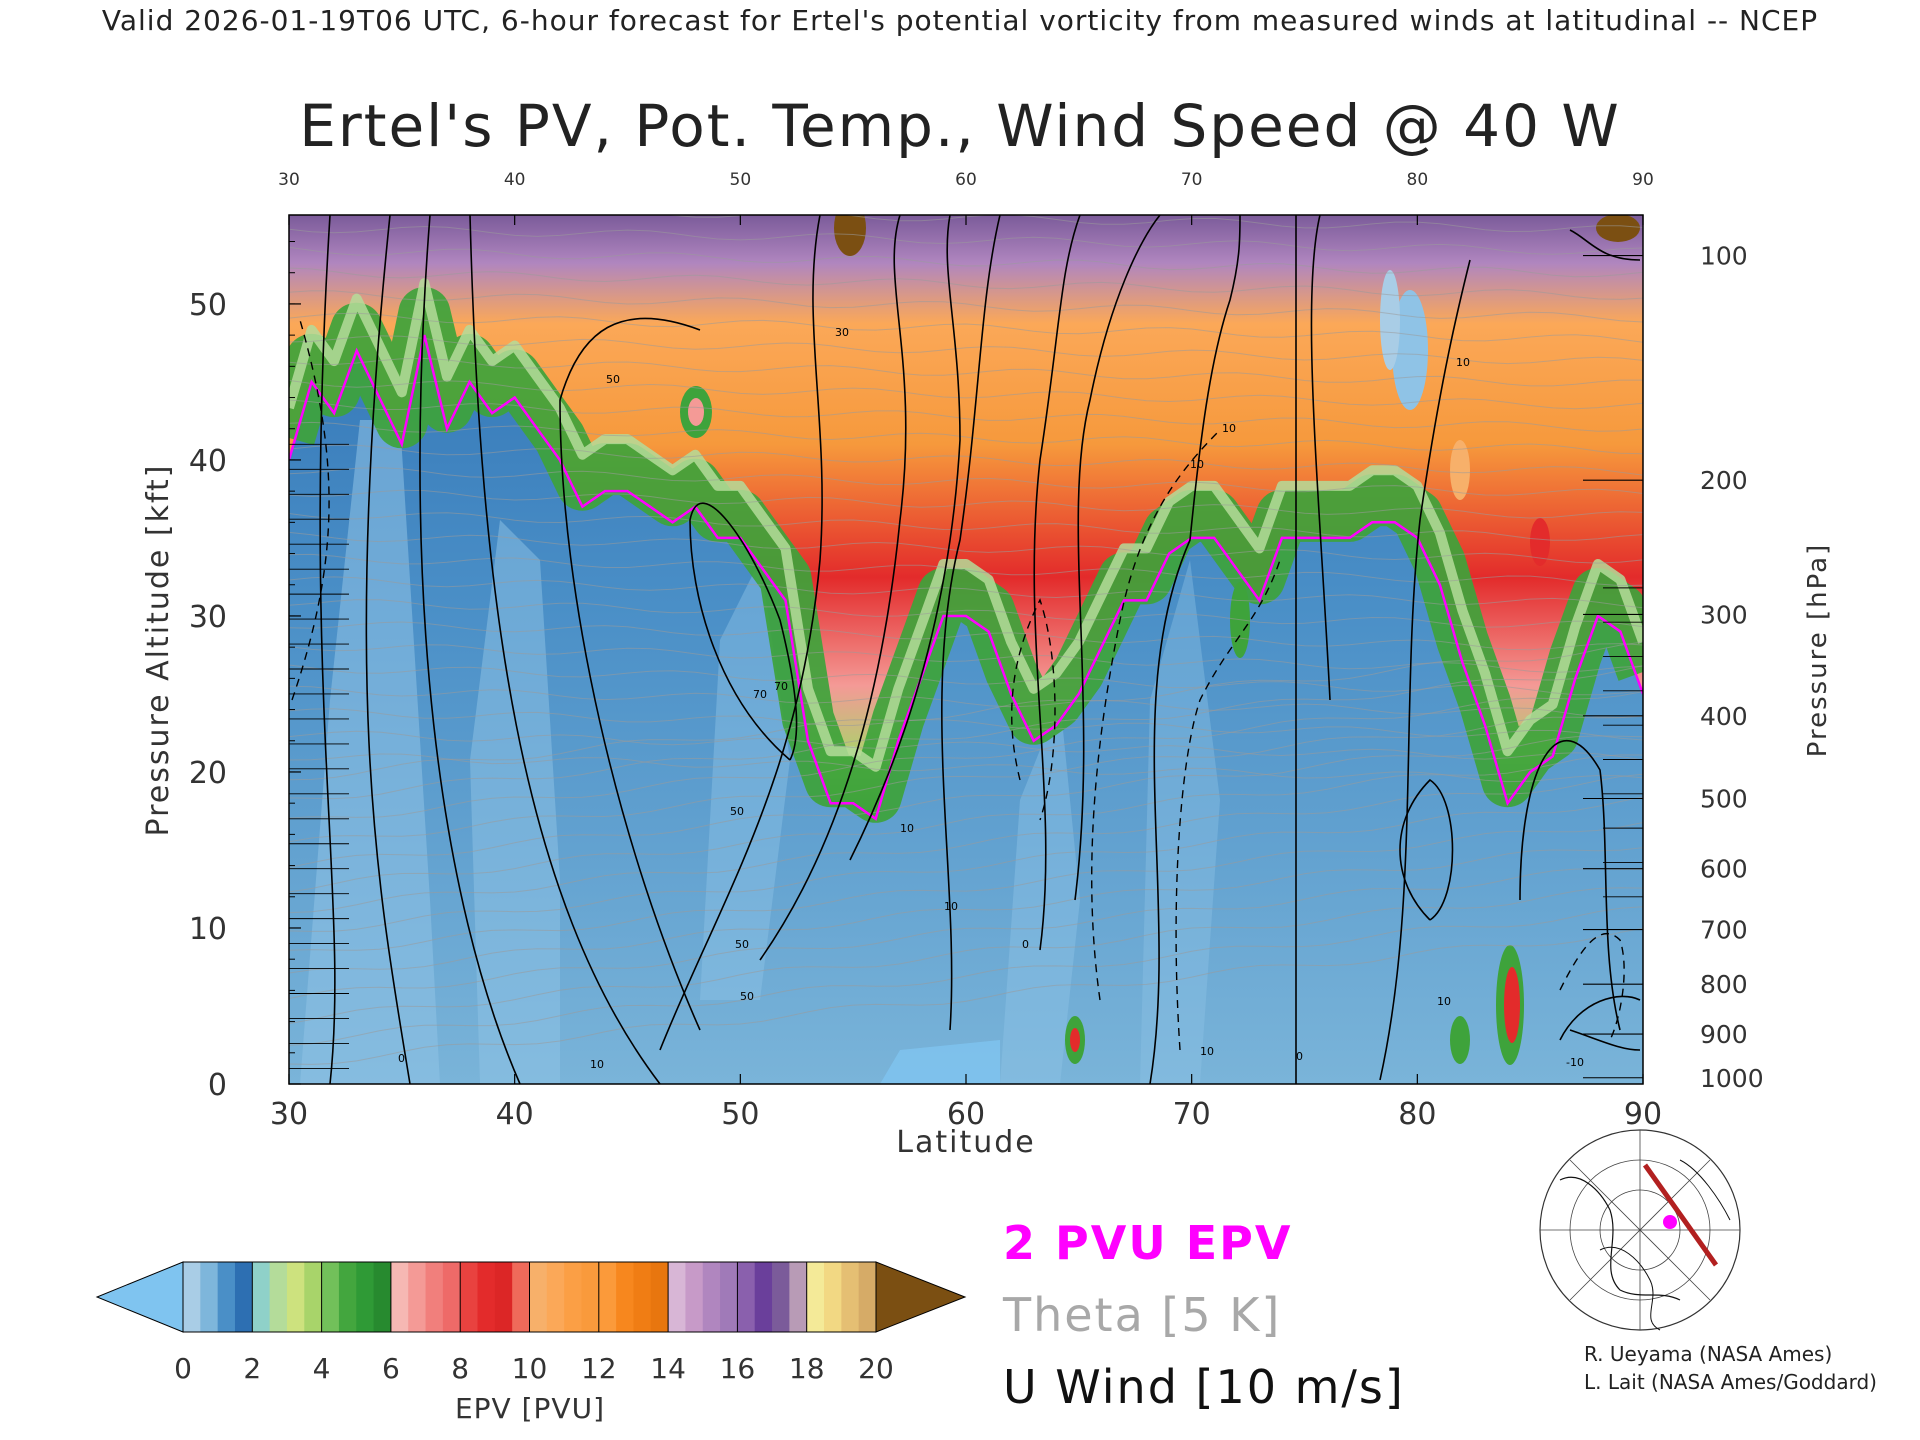  What do you see at coordinates (208, 773) in the screenshot?
I see `y-tick-label: 20` at bounding box center [208, 773].